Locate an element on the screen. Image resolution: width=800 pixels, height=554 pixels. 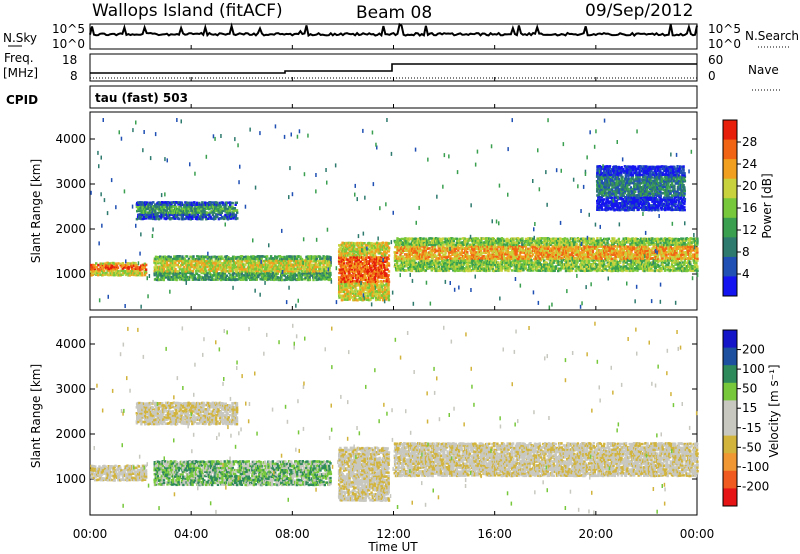
freq-unit: [MHz] is located at coordinates (20, 73).